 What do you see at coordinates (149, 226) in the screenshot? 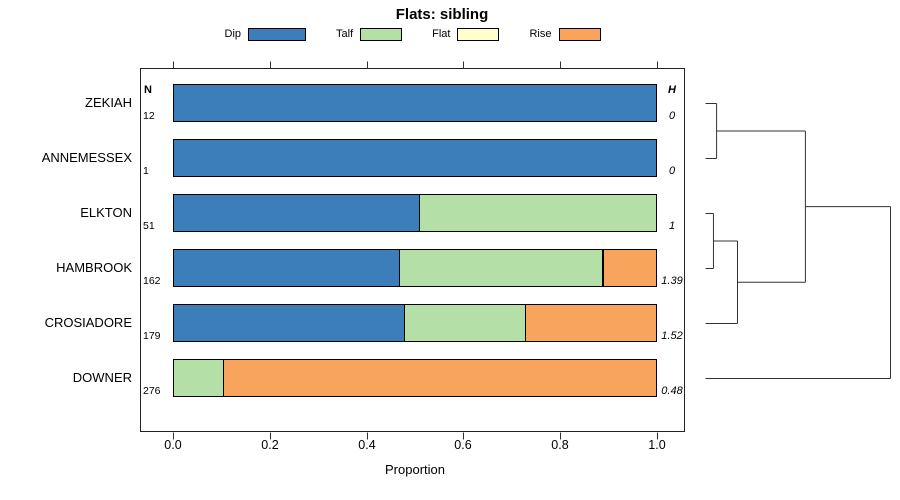
I see `n-value: 51` at bounding box center [149, 226].